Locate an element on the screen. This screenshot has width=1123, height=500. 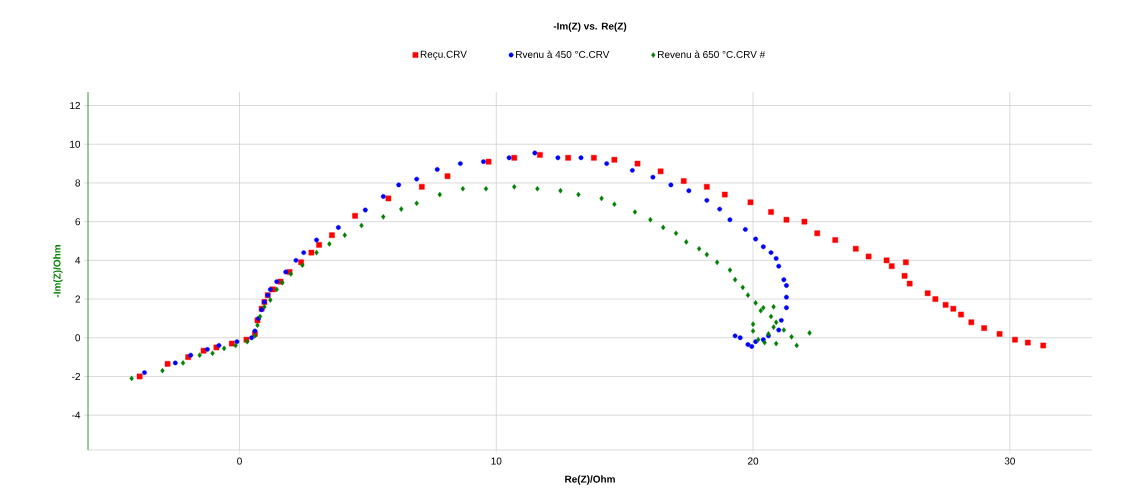
x-tick-label: 30 is located at coordinates (1009, 461).